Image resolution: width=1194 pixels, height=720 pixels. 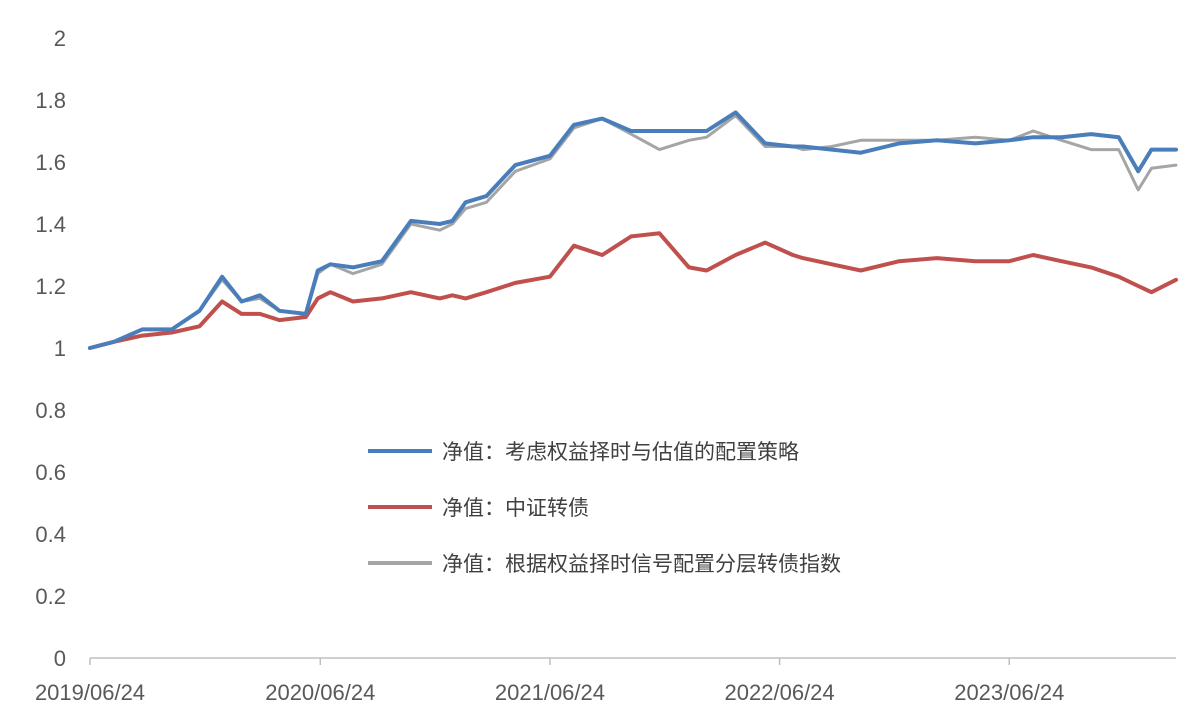 I want to click on y-tick-label: 1.8, so click(x=50, y=100).